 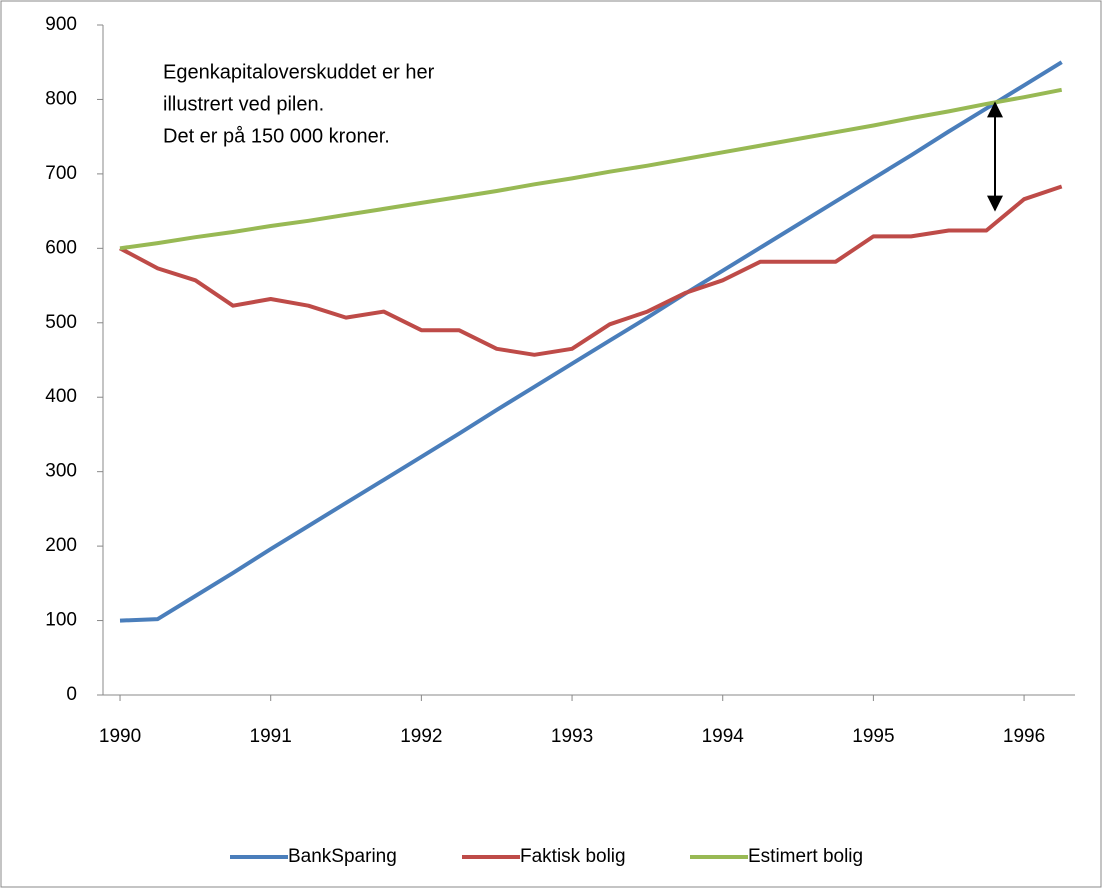 What do you see at coordinates (573, 856) in the screenshot?
I see `legend-label: Faktisk bolig` at bounding box center [573, 856].